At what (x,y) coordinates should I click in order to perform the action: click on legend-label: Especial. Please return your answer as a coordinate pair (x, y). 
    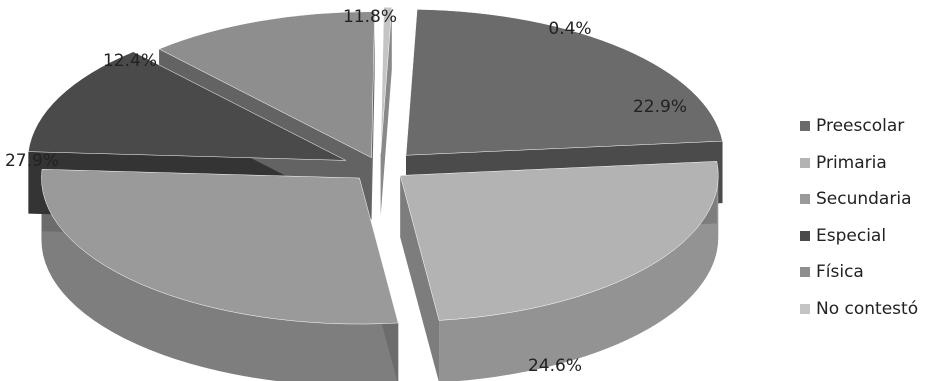
    Looking at the image, I should click on (851, 235).